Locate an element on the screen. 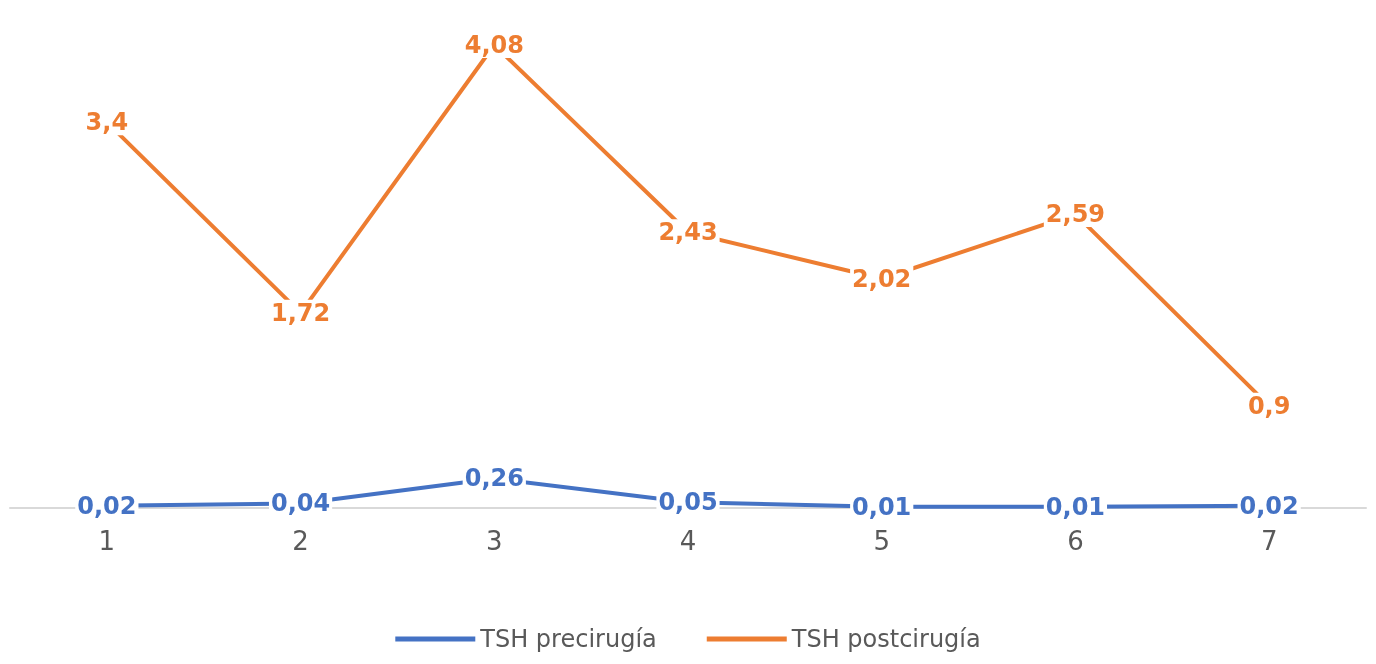 This screenshot has width=1376, height=664. data-label: 1,72 is located at coordinates (300, 312).